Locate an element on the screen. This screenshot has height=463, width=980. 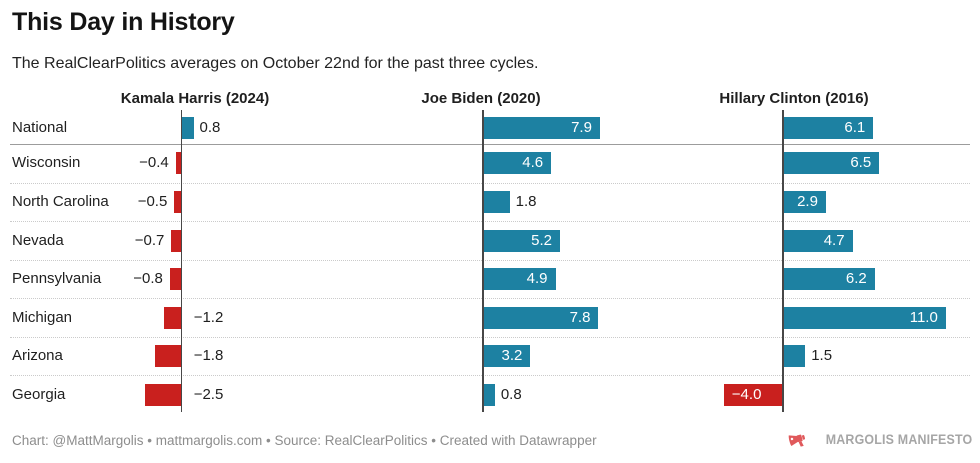
bar-value-label: −0.8 is located at coordinates (148, 278).